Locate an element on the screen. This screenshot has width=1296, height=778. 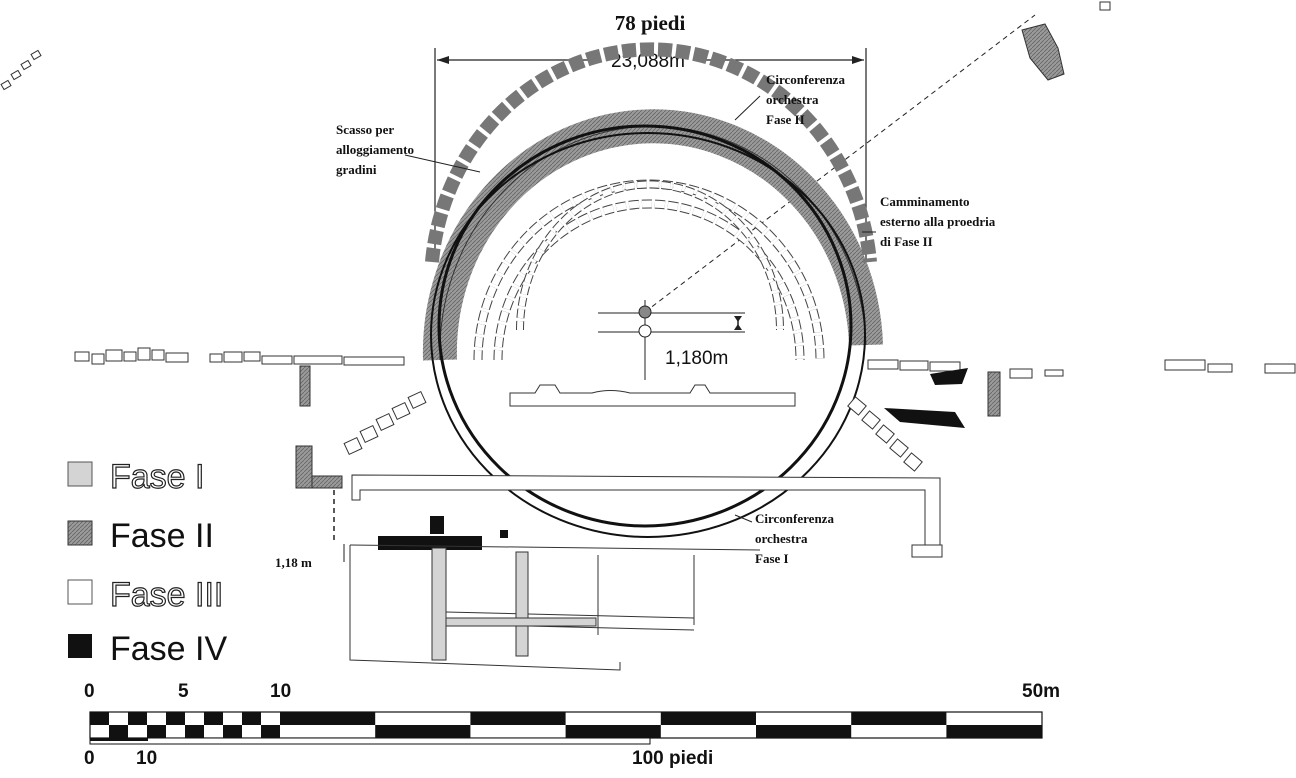
scale-end-meters: 50m is located at coordinates (1041, 691).